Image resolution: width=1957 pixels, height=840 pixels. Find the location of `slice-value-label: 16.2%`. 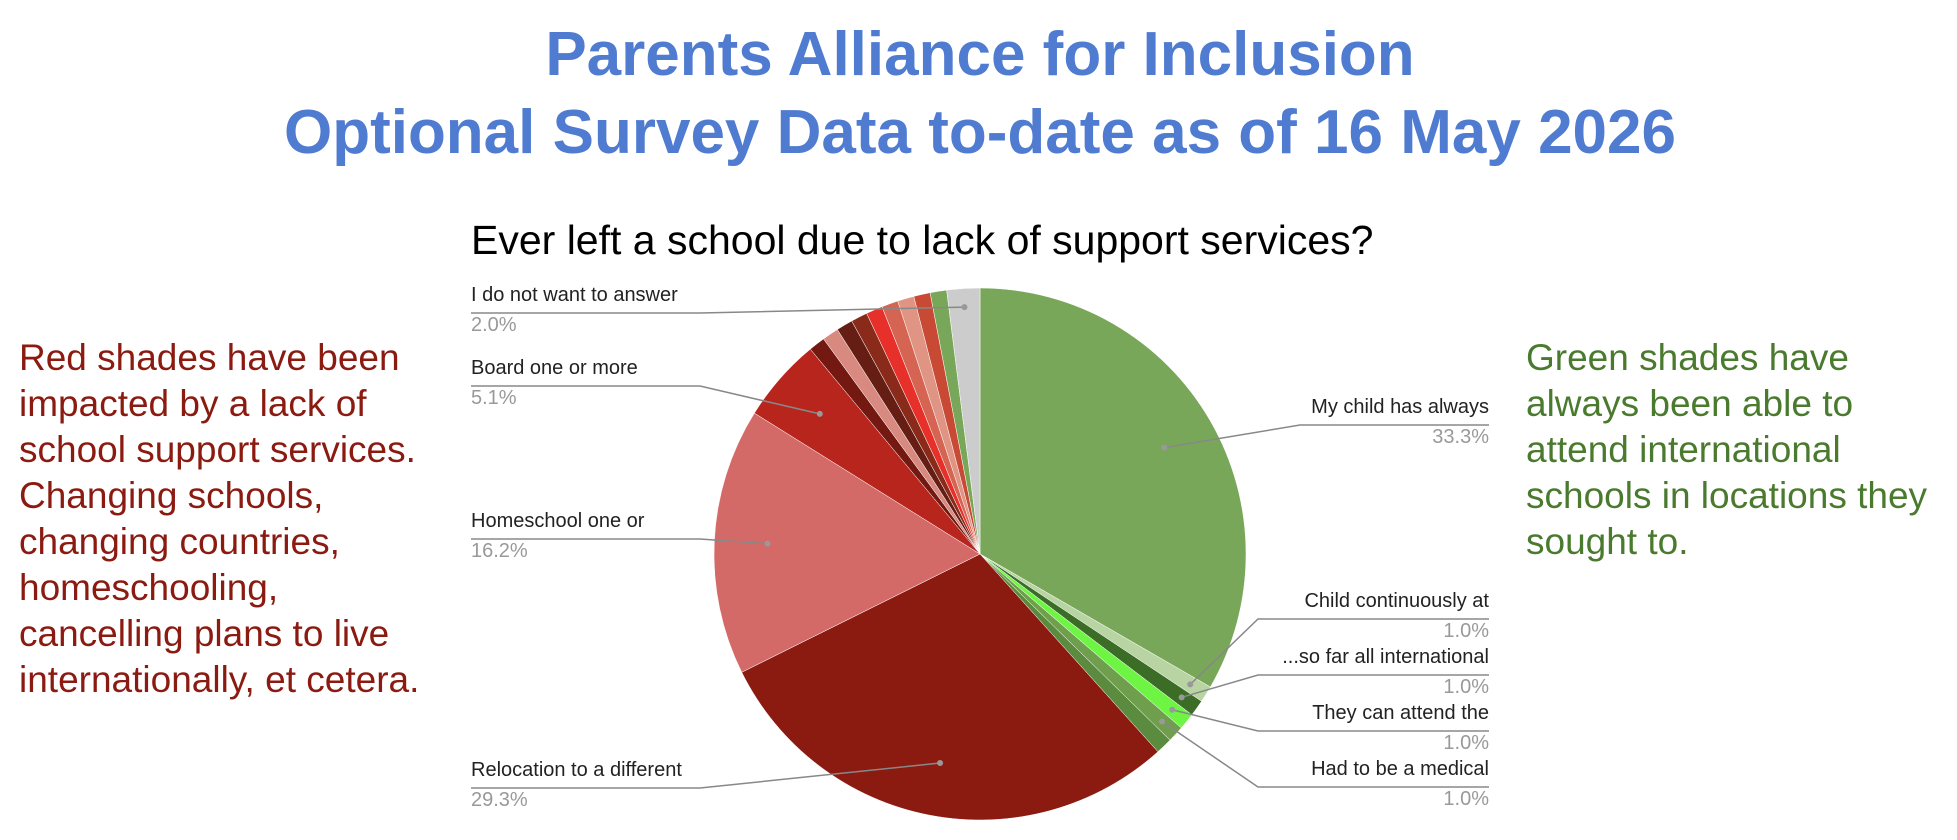

slice-value-label: 16.2% is located at coordinates (499, 551).